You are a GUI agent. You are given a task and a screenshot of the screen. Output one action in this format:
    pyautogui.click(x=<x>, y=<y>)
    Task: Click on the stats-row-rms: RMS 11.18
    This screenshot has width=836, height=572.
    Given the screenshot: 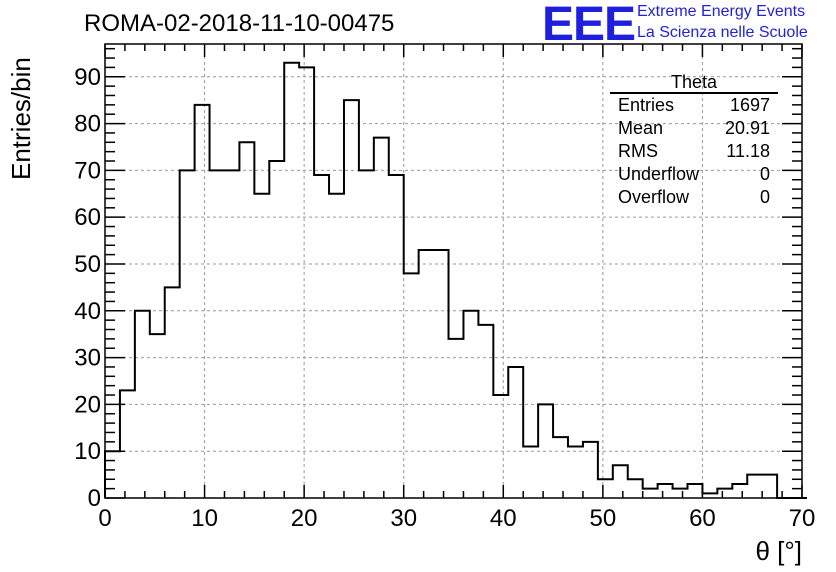 What is the action you would take?
    pyautogui.click(x=694, y=151)
    